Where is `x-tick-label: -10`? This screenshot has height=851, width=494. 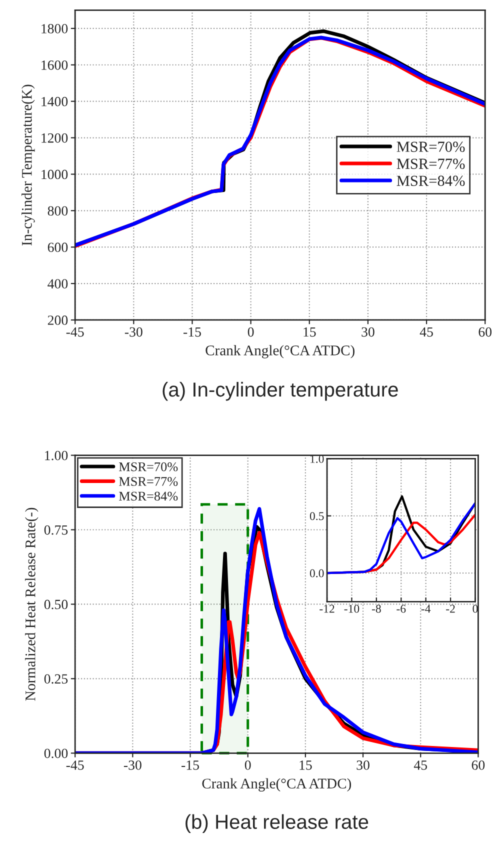 x-tick-label: -10 is located at coordinates (352, 608).